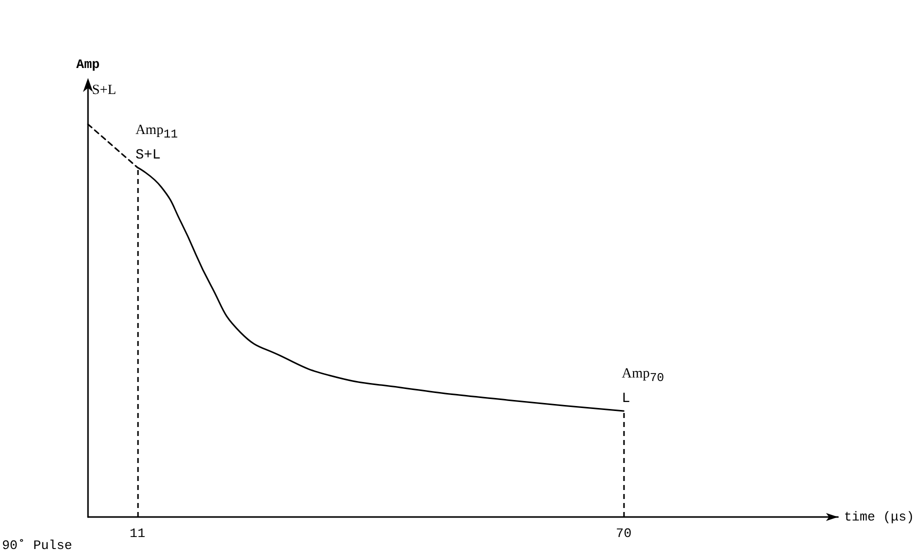 Image resolution: width=918 pixels, height=554 pixels. Describe the element at coordinates (626, 398) in the screenshot. I see `annotation: L` at that location.